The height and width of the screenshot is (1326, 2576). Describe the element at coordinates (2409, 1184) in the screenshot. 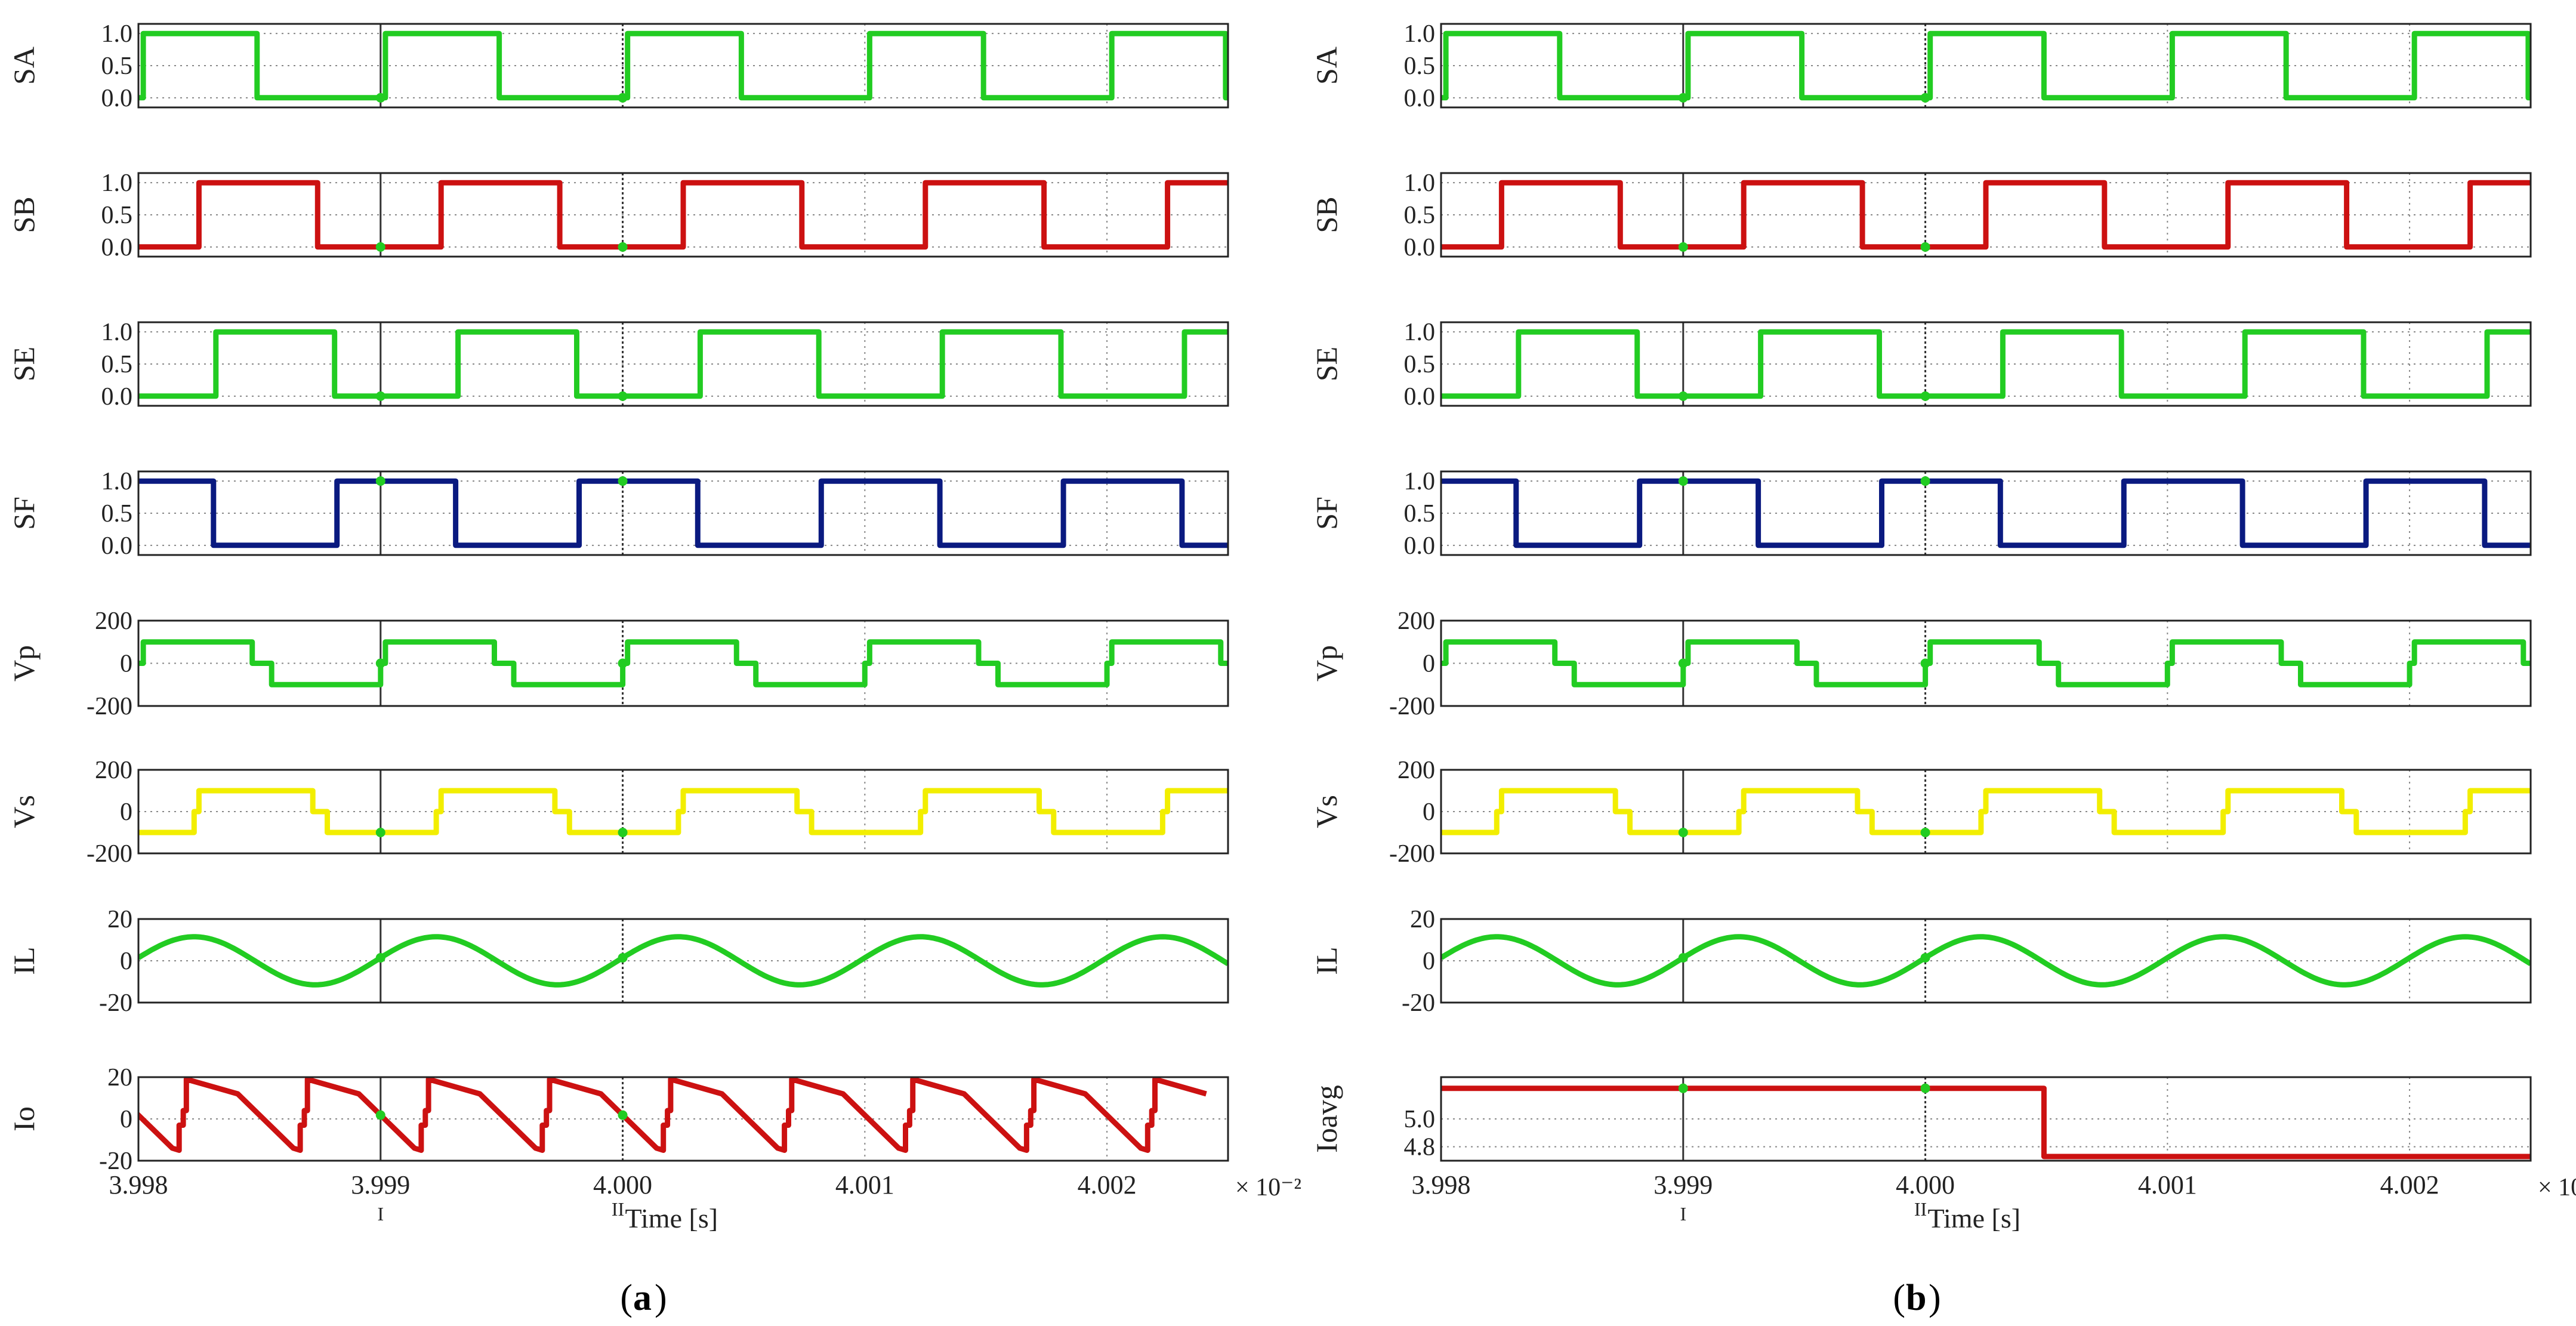

I see `x-tick-label: 4.002` at that location.